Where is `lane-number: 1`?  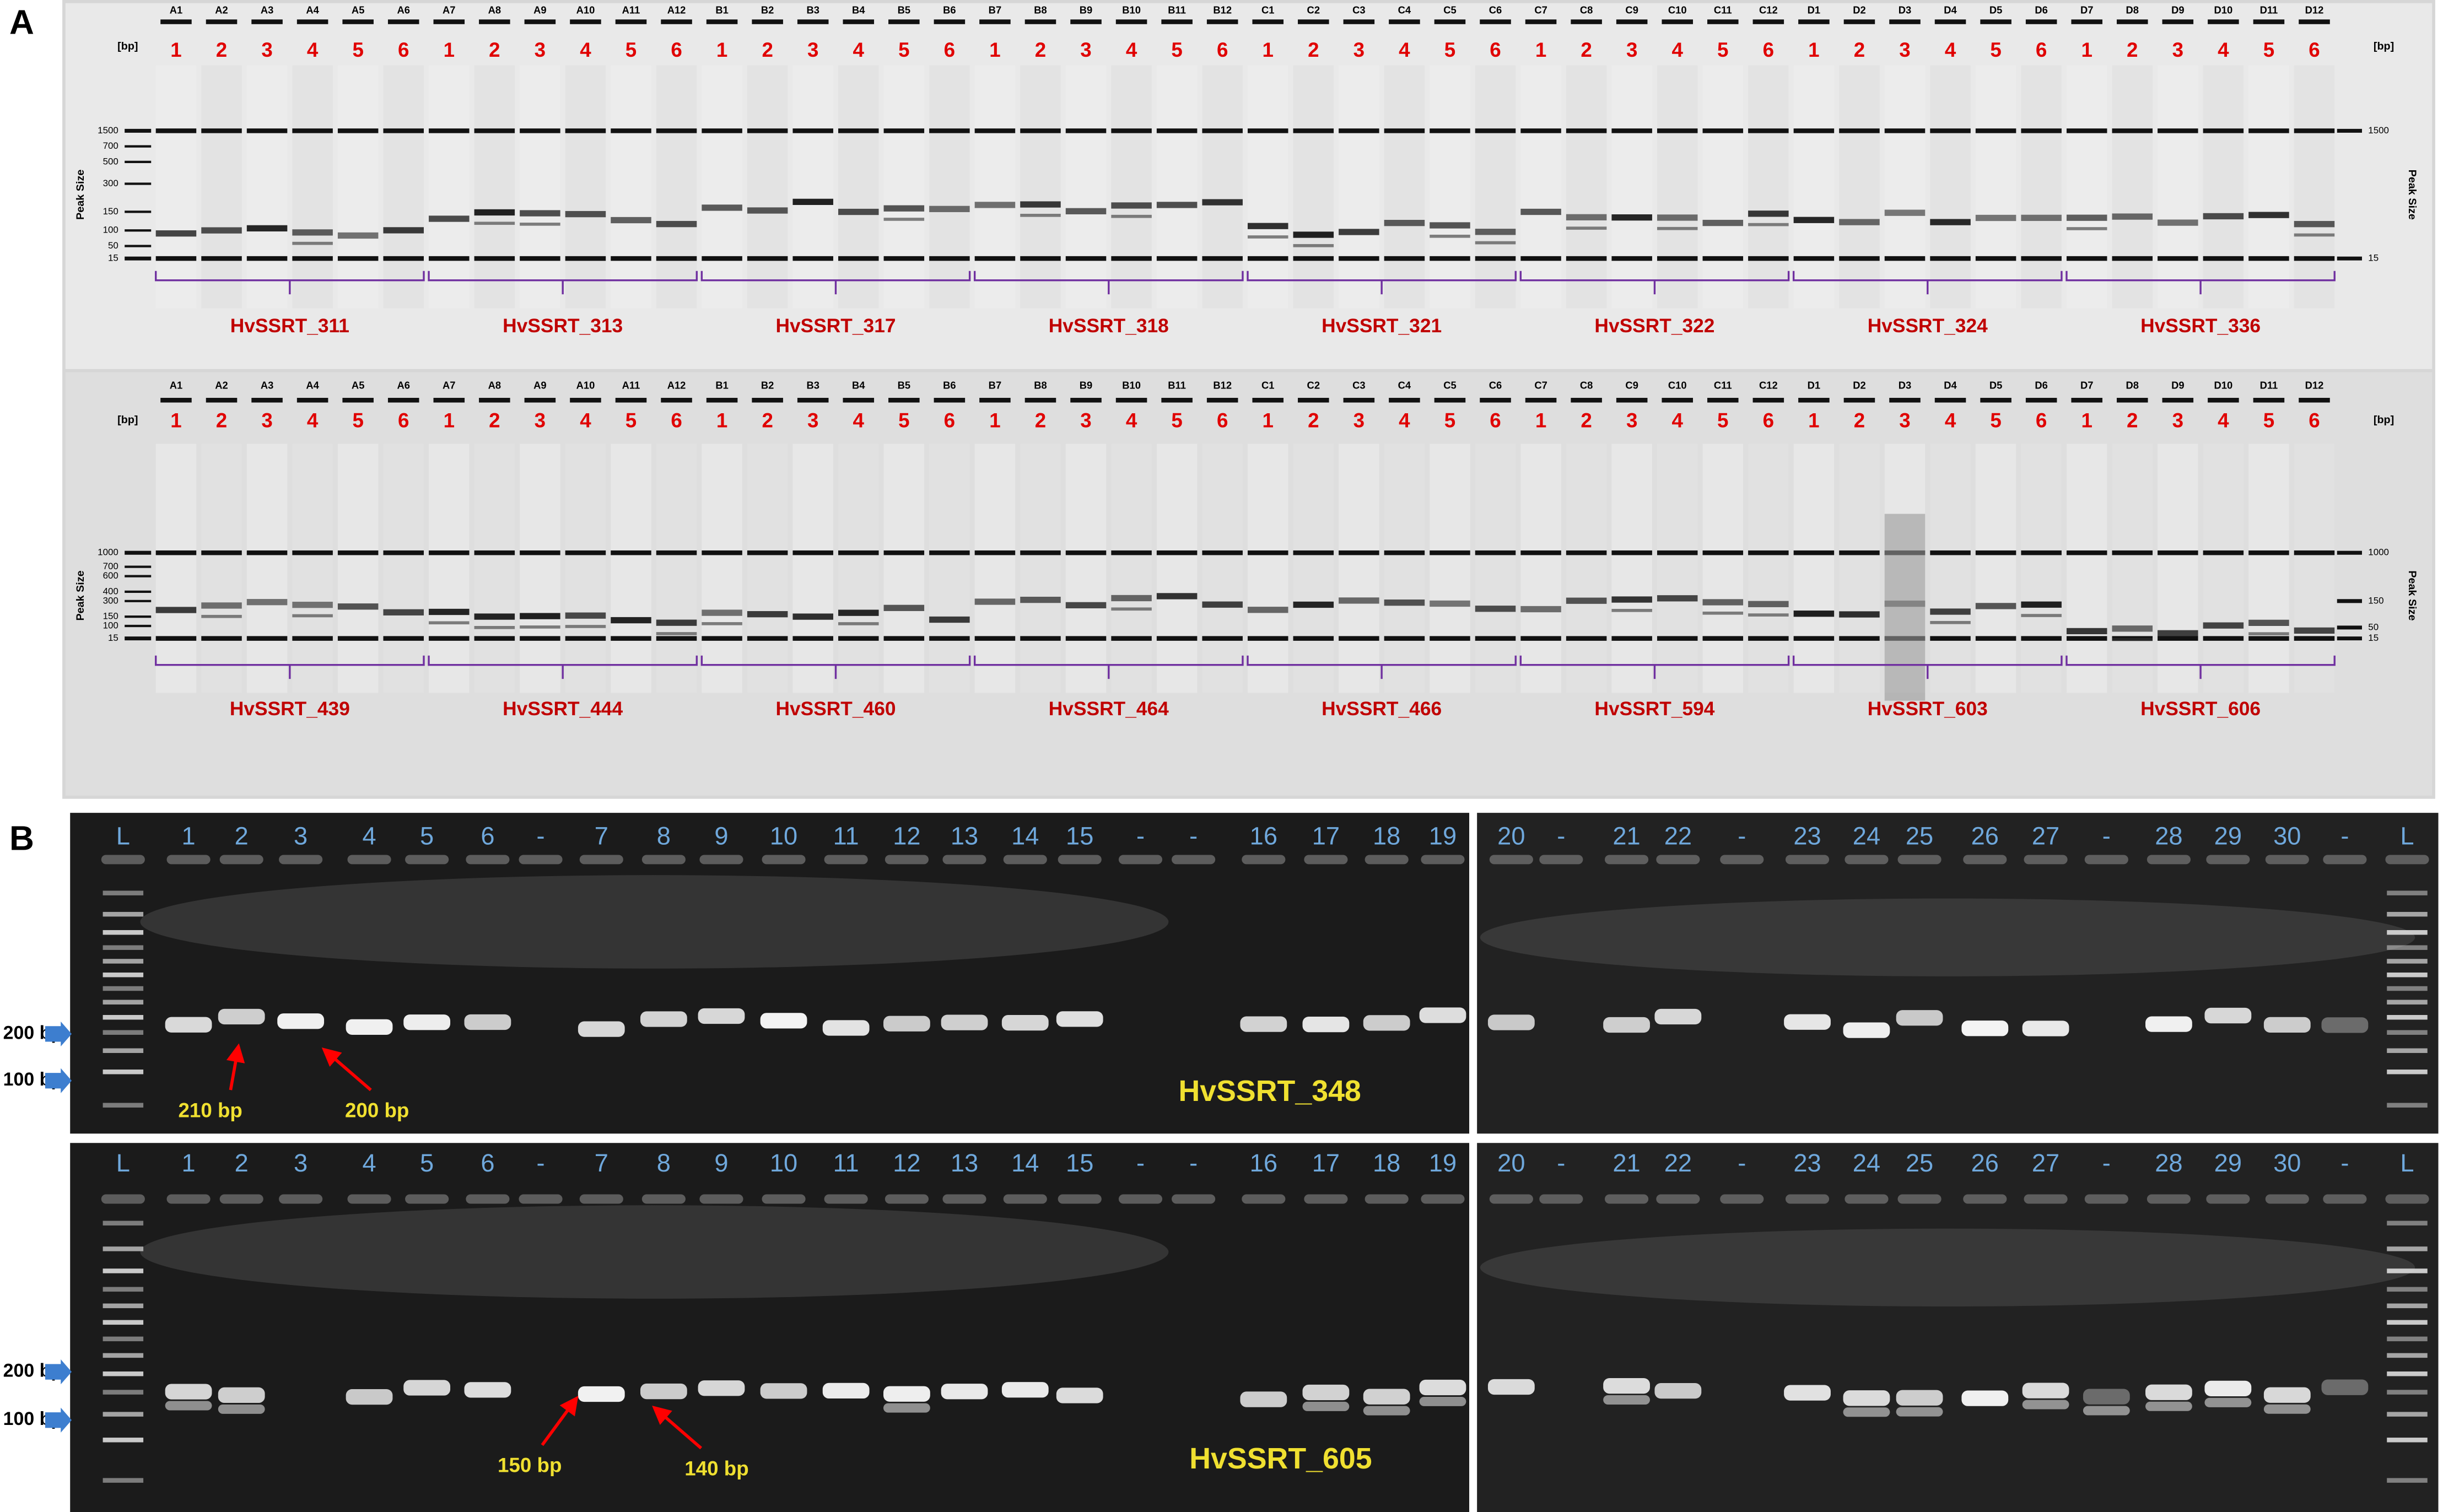 lane-number: 1 is located at coordinates (449, 420).